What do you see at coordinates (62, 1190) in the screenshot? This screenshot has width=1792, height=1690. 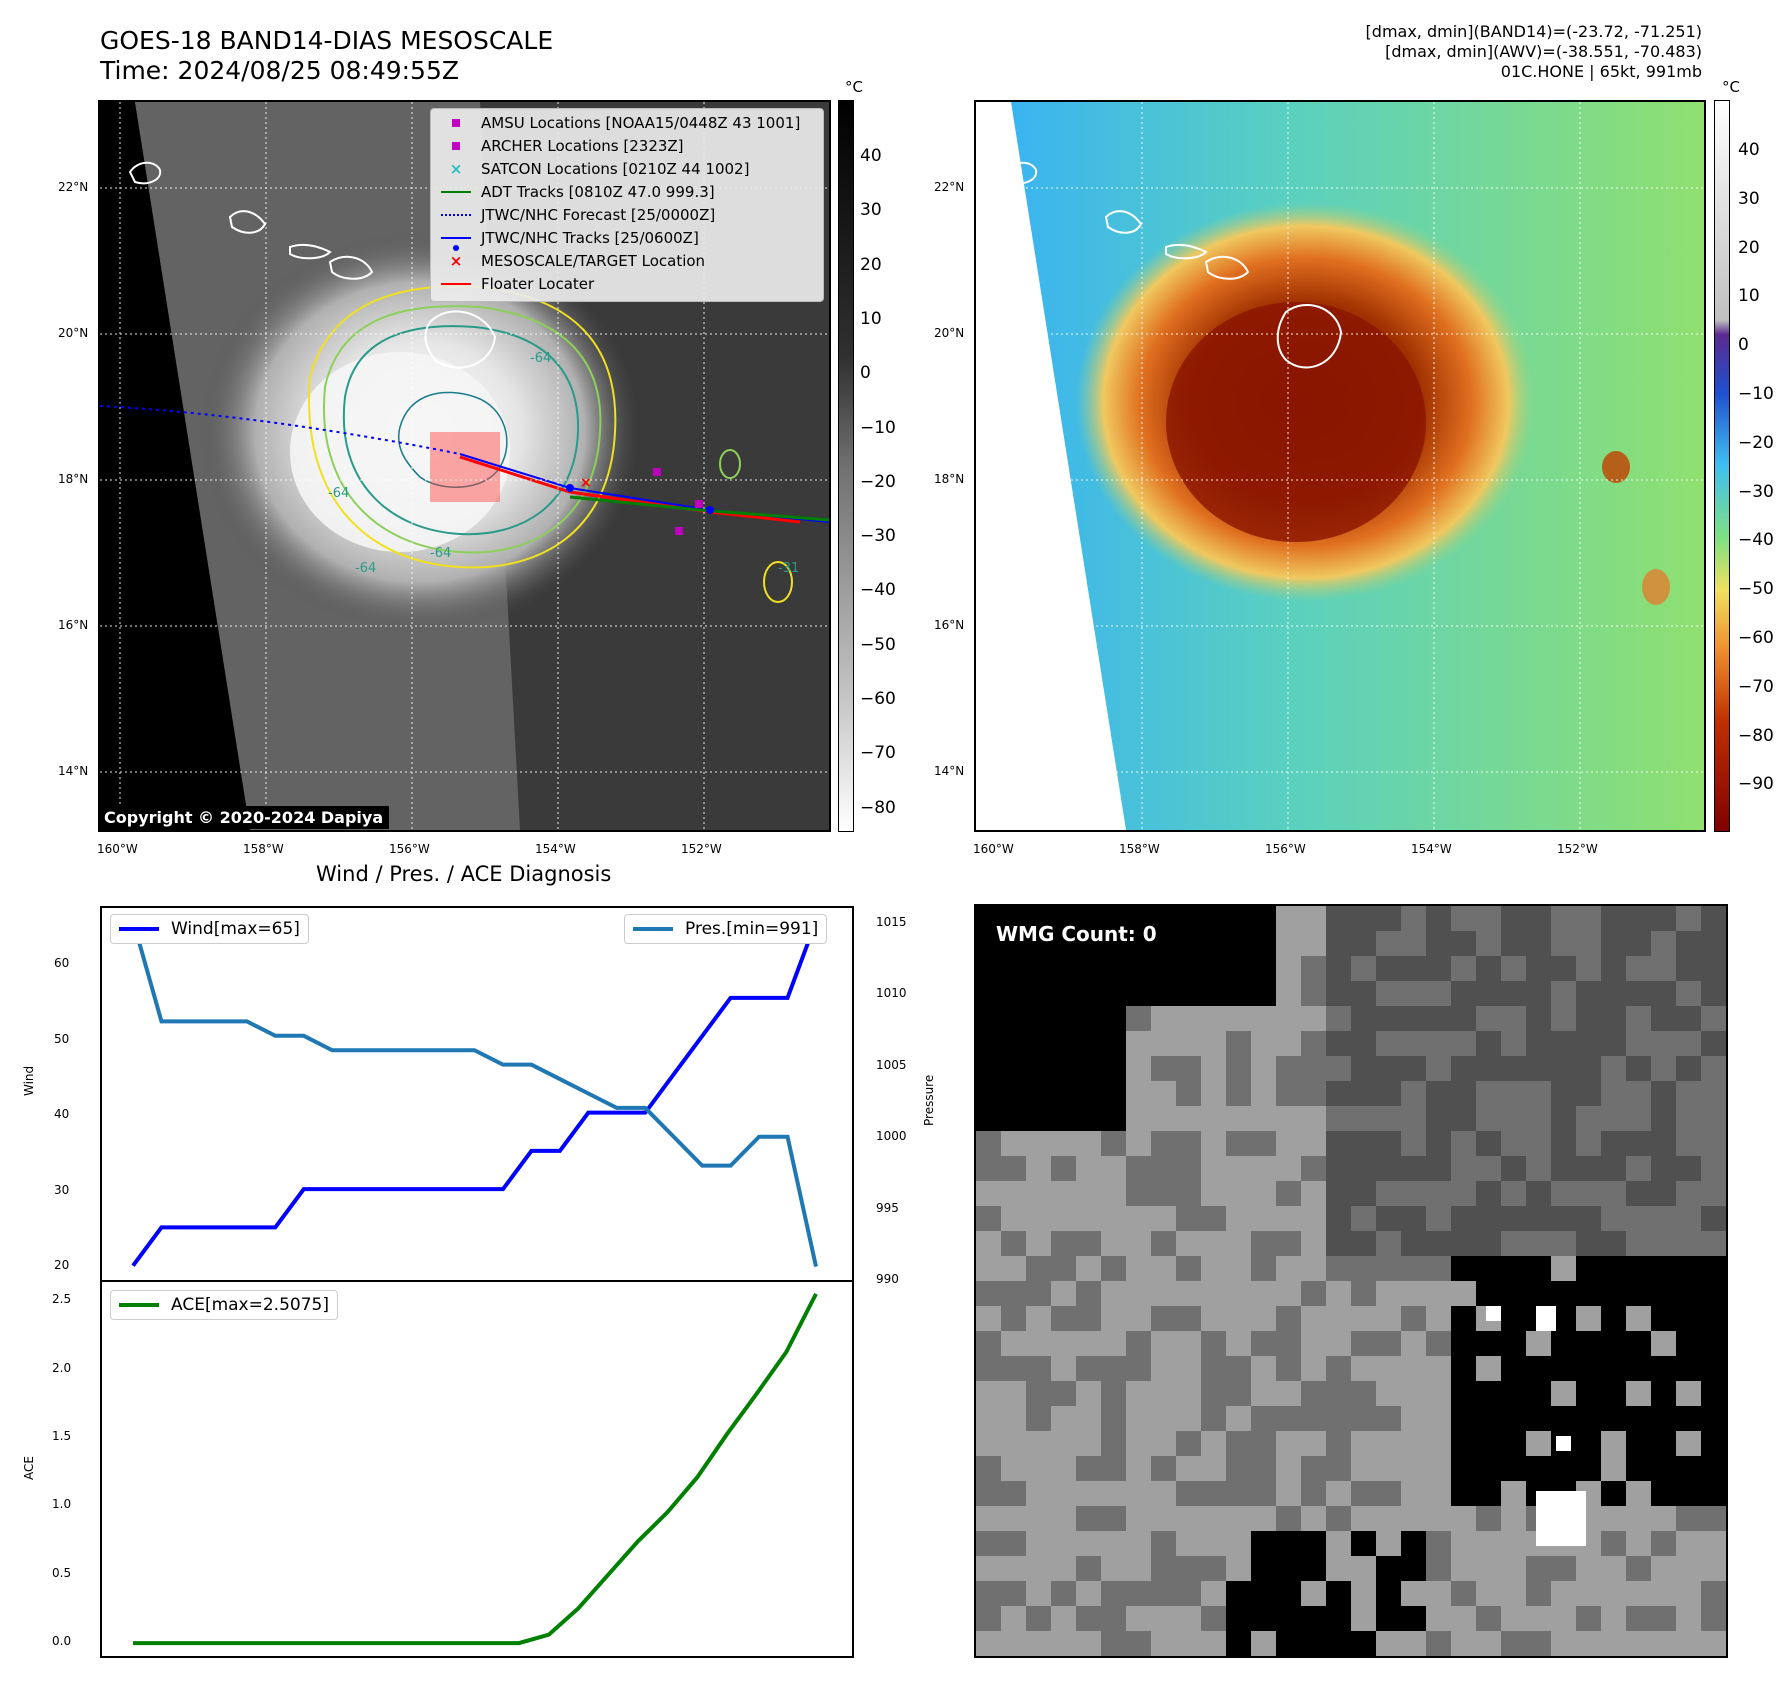 I see `wind-tick: 30` at bounding box center [62, 1190].